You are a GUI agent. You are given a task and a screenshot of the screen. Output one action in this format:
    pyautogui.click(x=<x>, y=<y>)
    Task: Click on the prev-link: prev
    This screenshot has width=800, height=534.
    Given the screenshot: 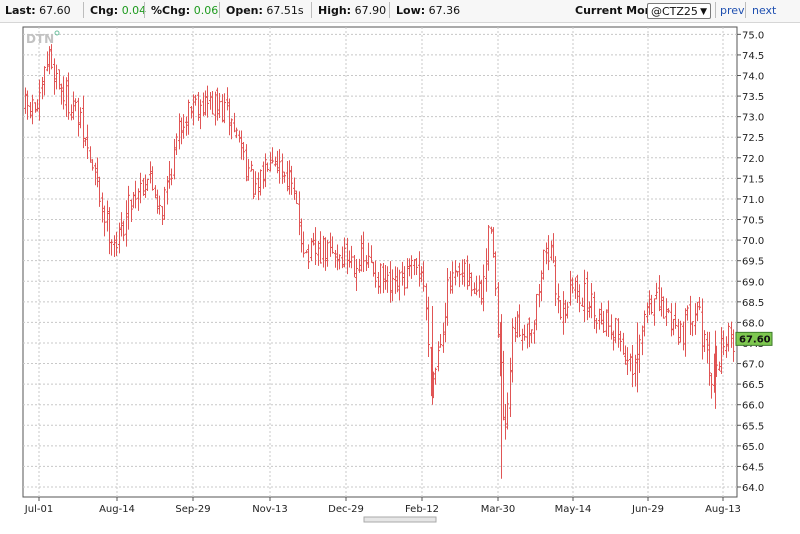 What is the action you would take?
    pyautogui.click(x=732, y=10)
    